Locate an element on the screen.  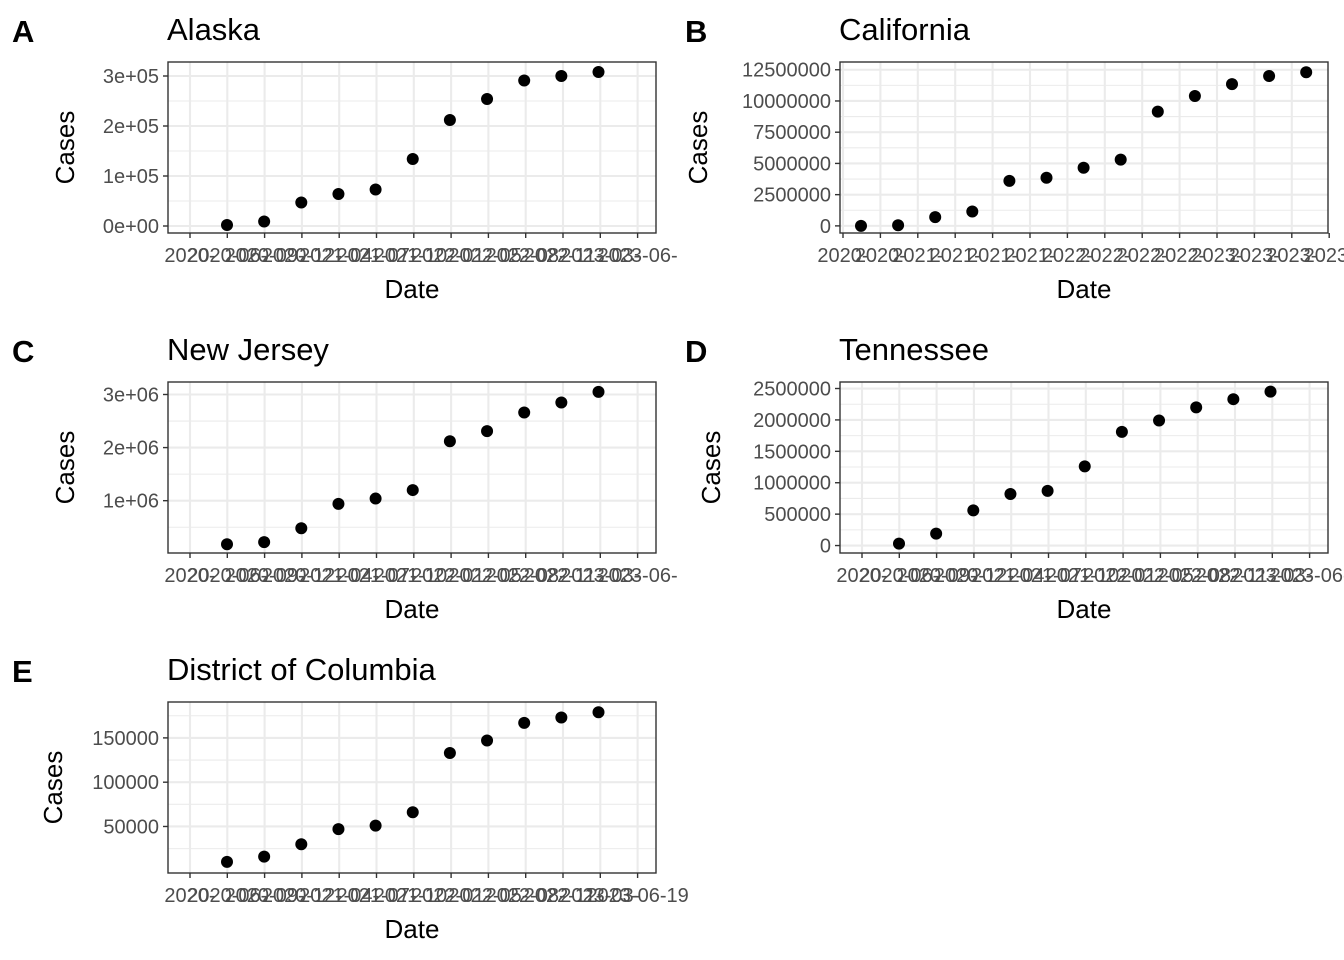
panel-tag: A is located at coordinates (23, 31).